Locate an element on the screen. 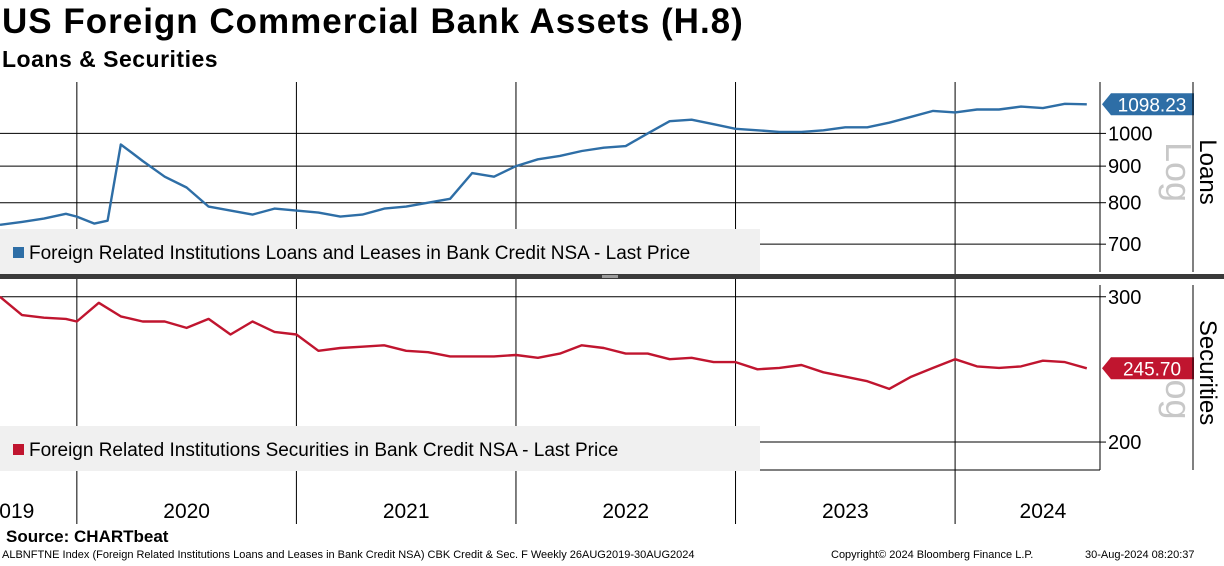  year-label: 2019 is located at coordinates (17, 511).